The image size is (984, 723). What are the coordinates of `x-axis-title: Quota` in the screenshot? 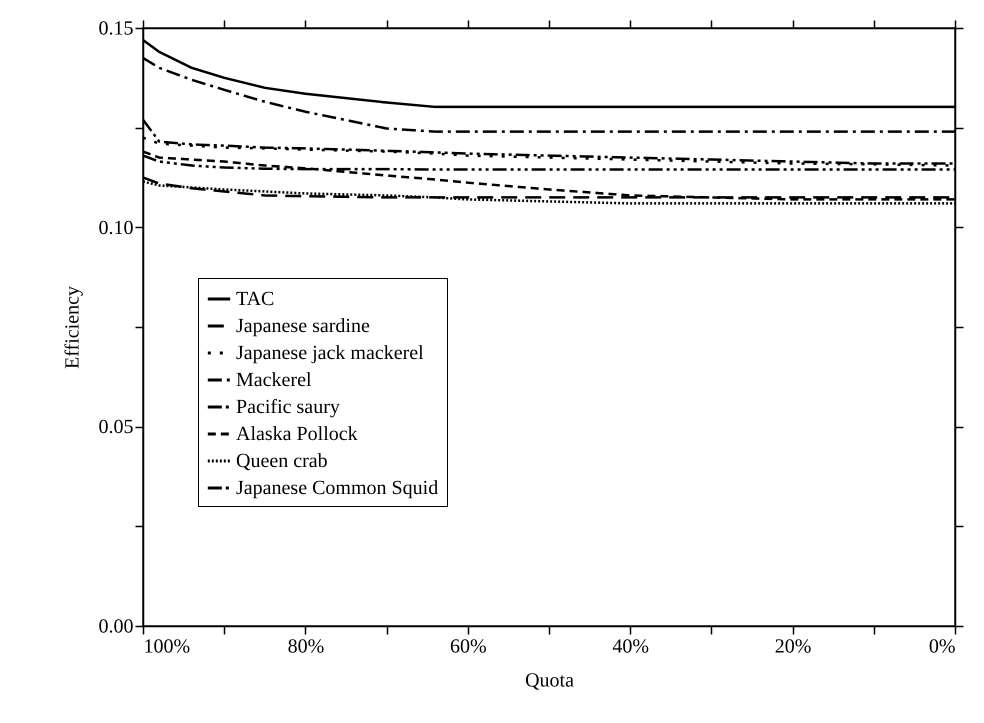 It's located at (549, 681).